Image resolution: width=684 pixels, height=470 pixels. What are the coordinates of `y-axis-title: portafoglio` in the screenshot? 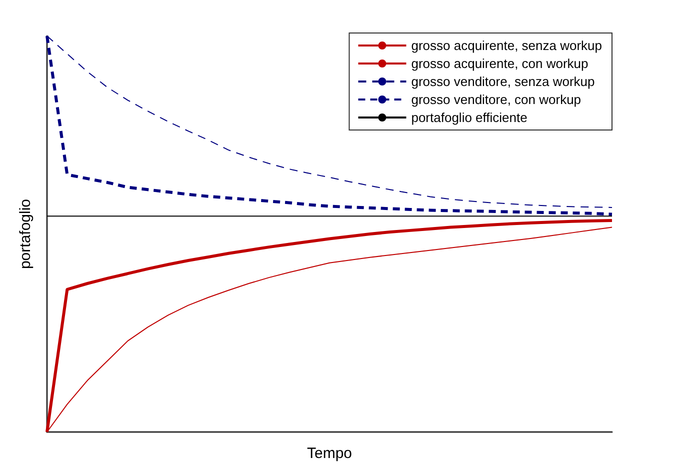 It's located at (25, 234).